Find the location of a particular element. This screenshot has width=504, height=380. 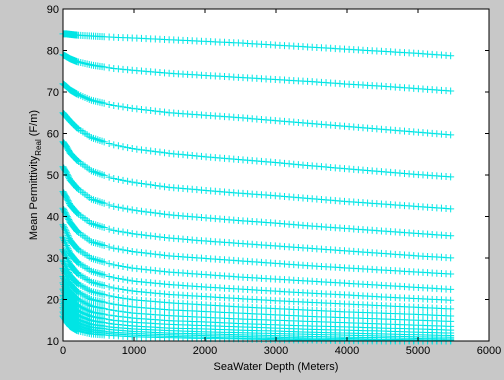

y-tick-label: 30 is located at coordinates (53, 259).